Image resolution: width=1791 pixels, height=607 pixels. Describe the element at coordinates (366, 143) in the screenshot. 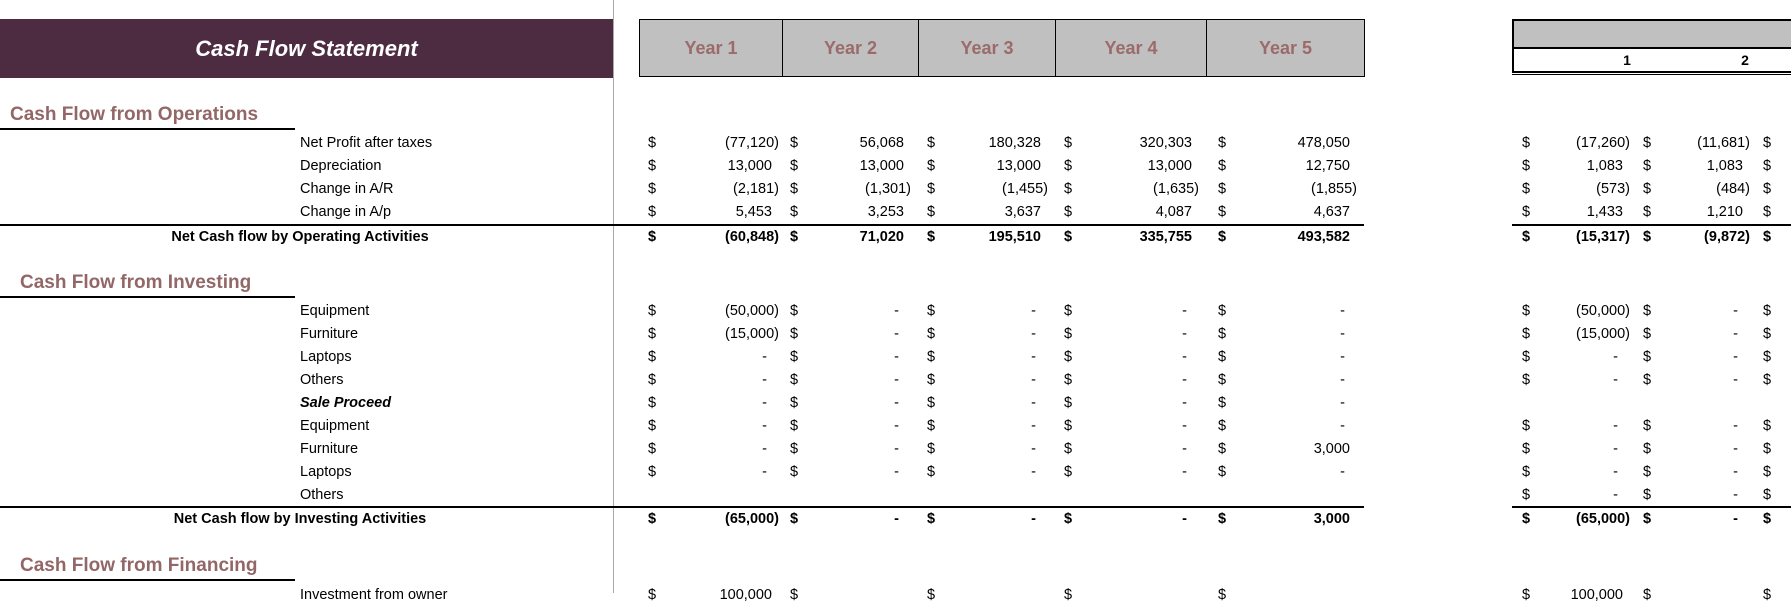

I see `row-label: Net Profit after taxes` at that location.